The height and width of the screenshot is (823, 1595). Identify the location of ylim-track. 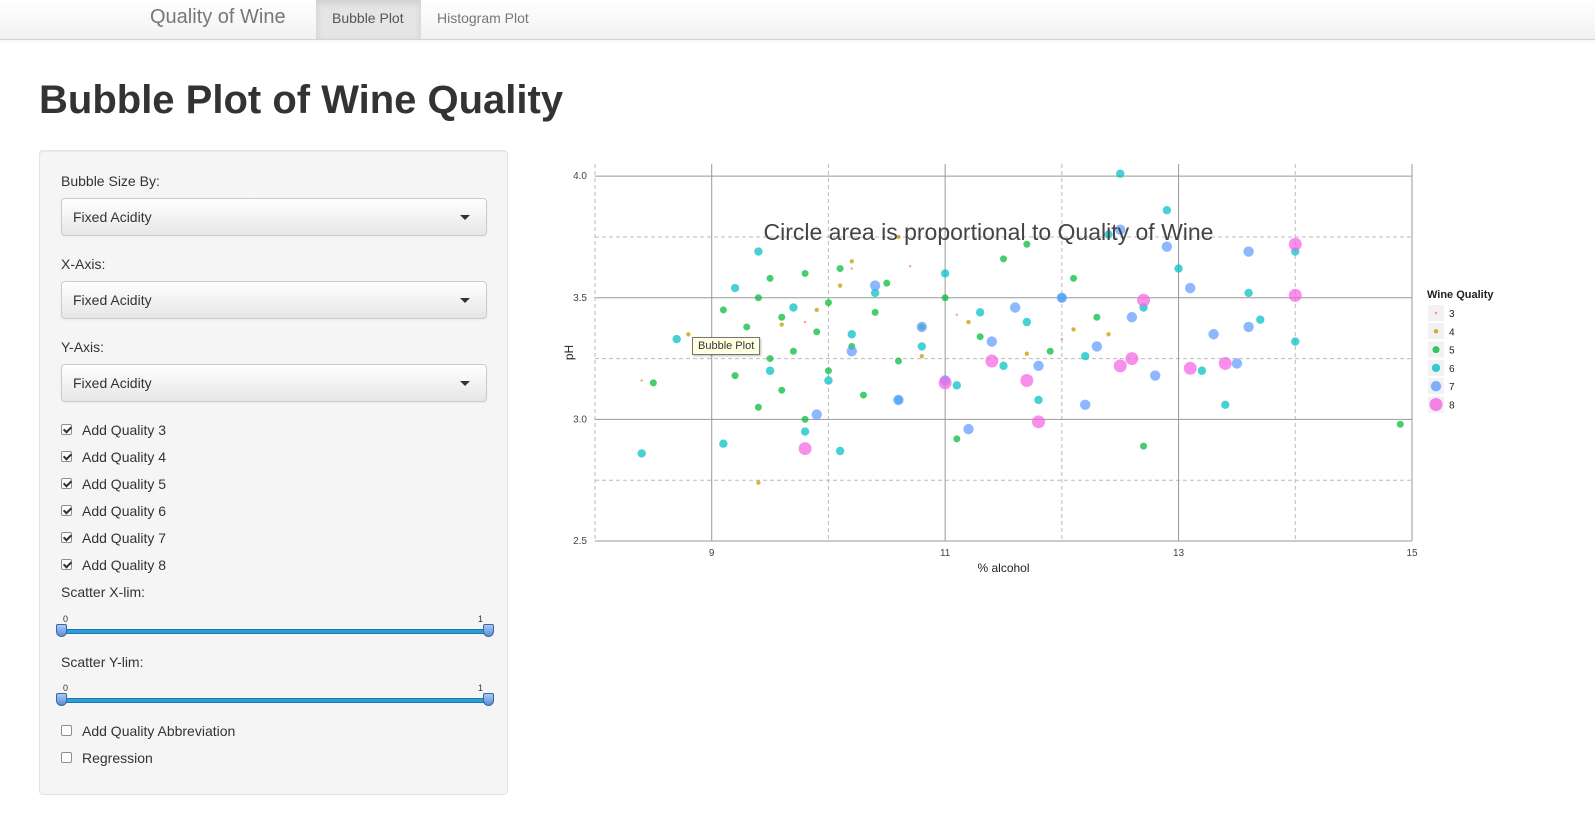
(275, 700).